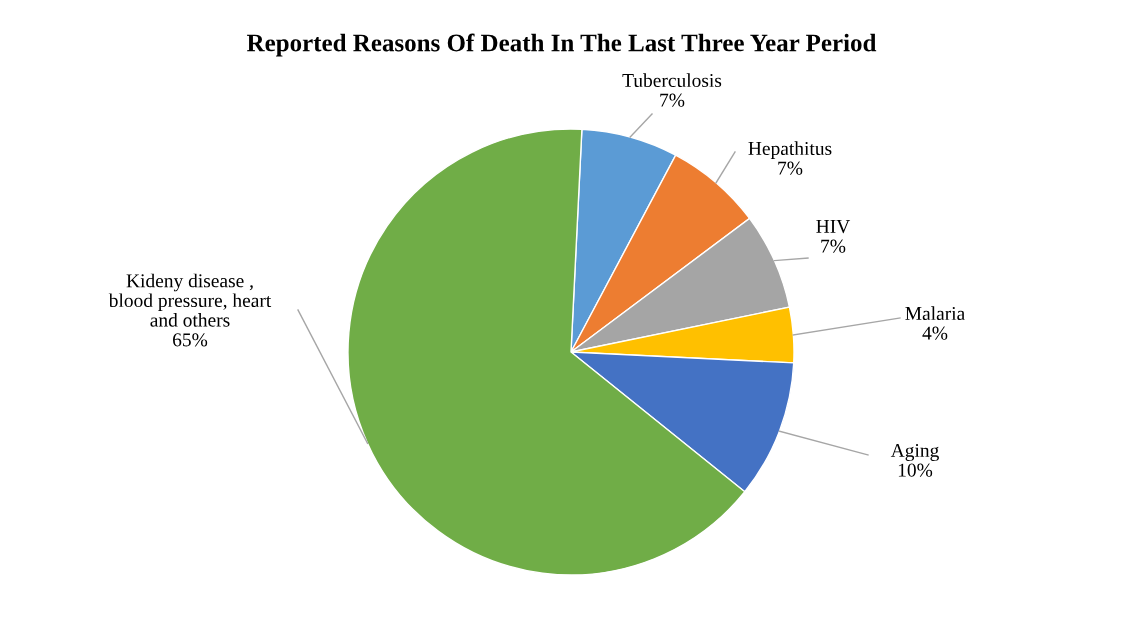  What do you see at coordinates (561, 45) in the screenshot?
I see `chart-title: Reported Reasons Of Death In The Last Three Year Period` at bounding box center [561, 45].